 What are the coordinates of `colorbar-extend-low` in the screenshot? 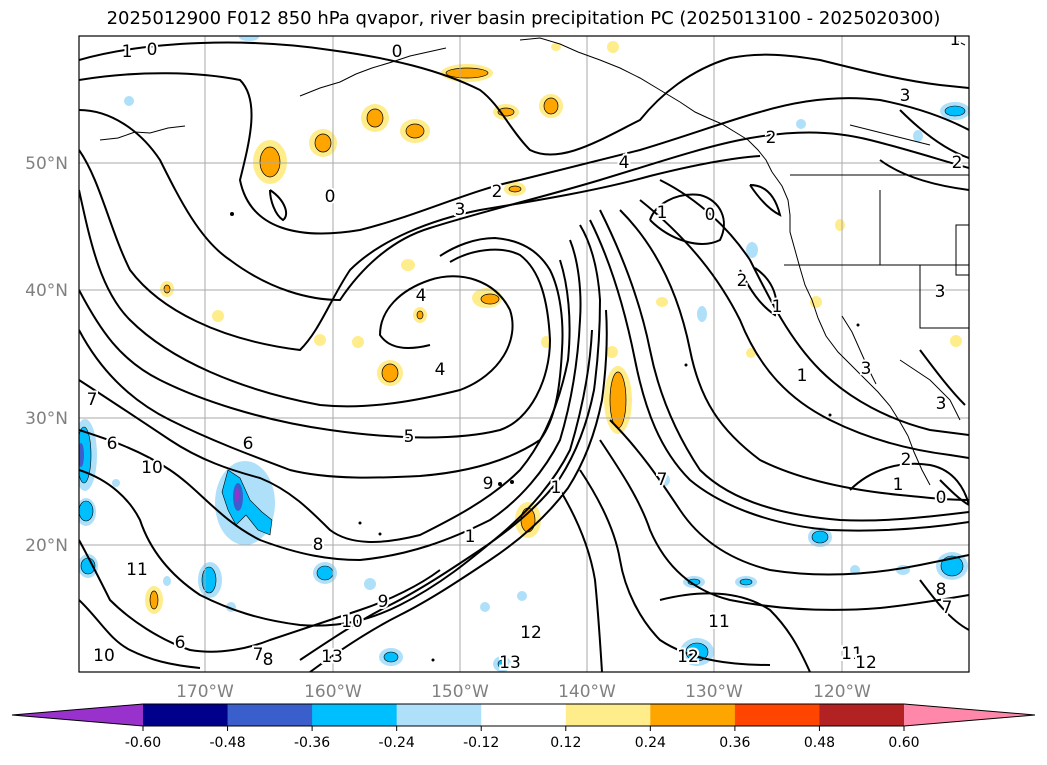 It's located at (77, 715).